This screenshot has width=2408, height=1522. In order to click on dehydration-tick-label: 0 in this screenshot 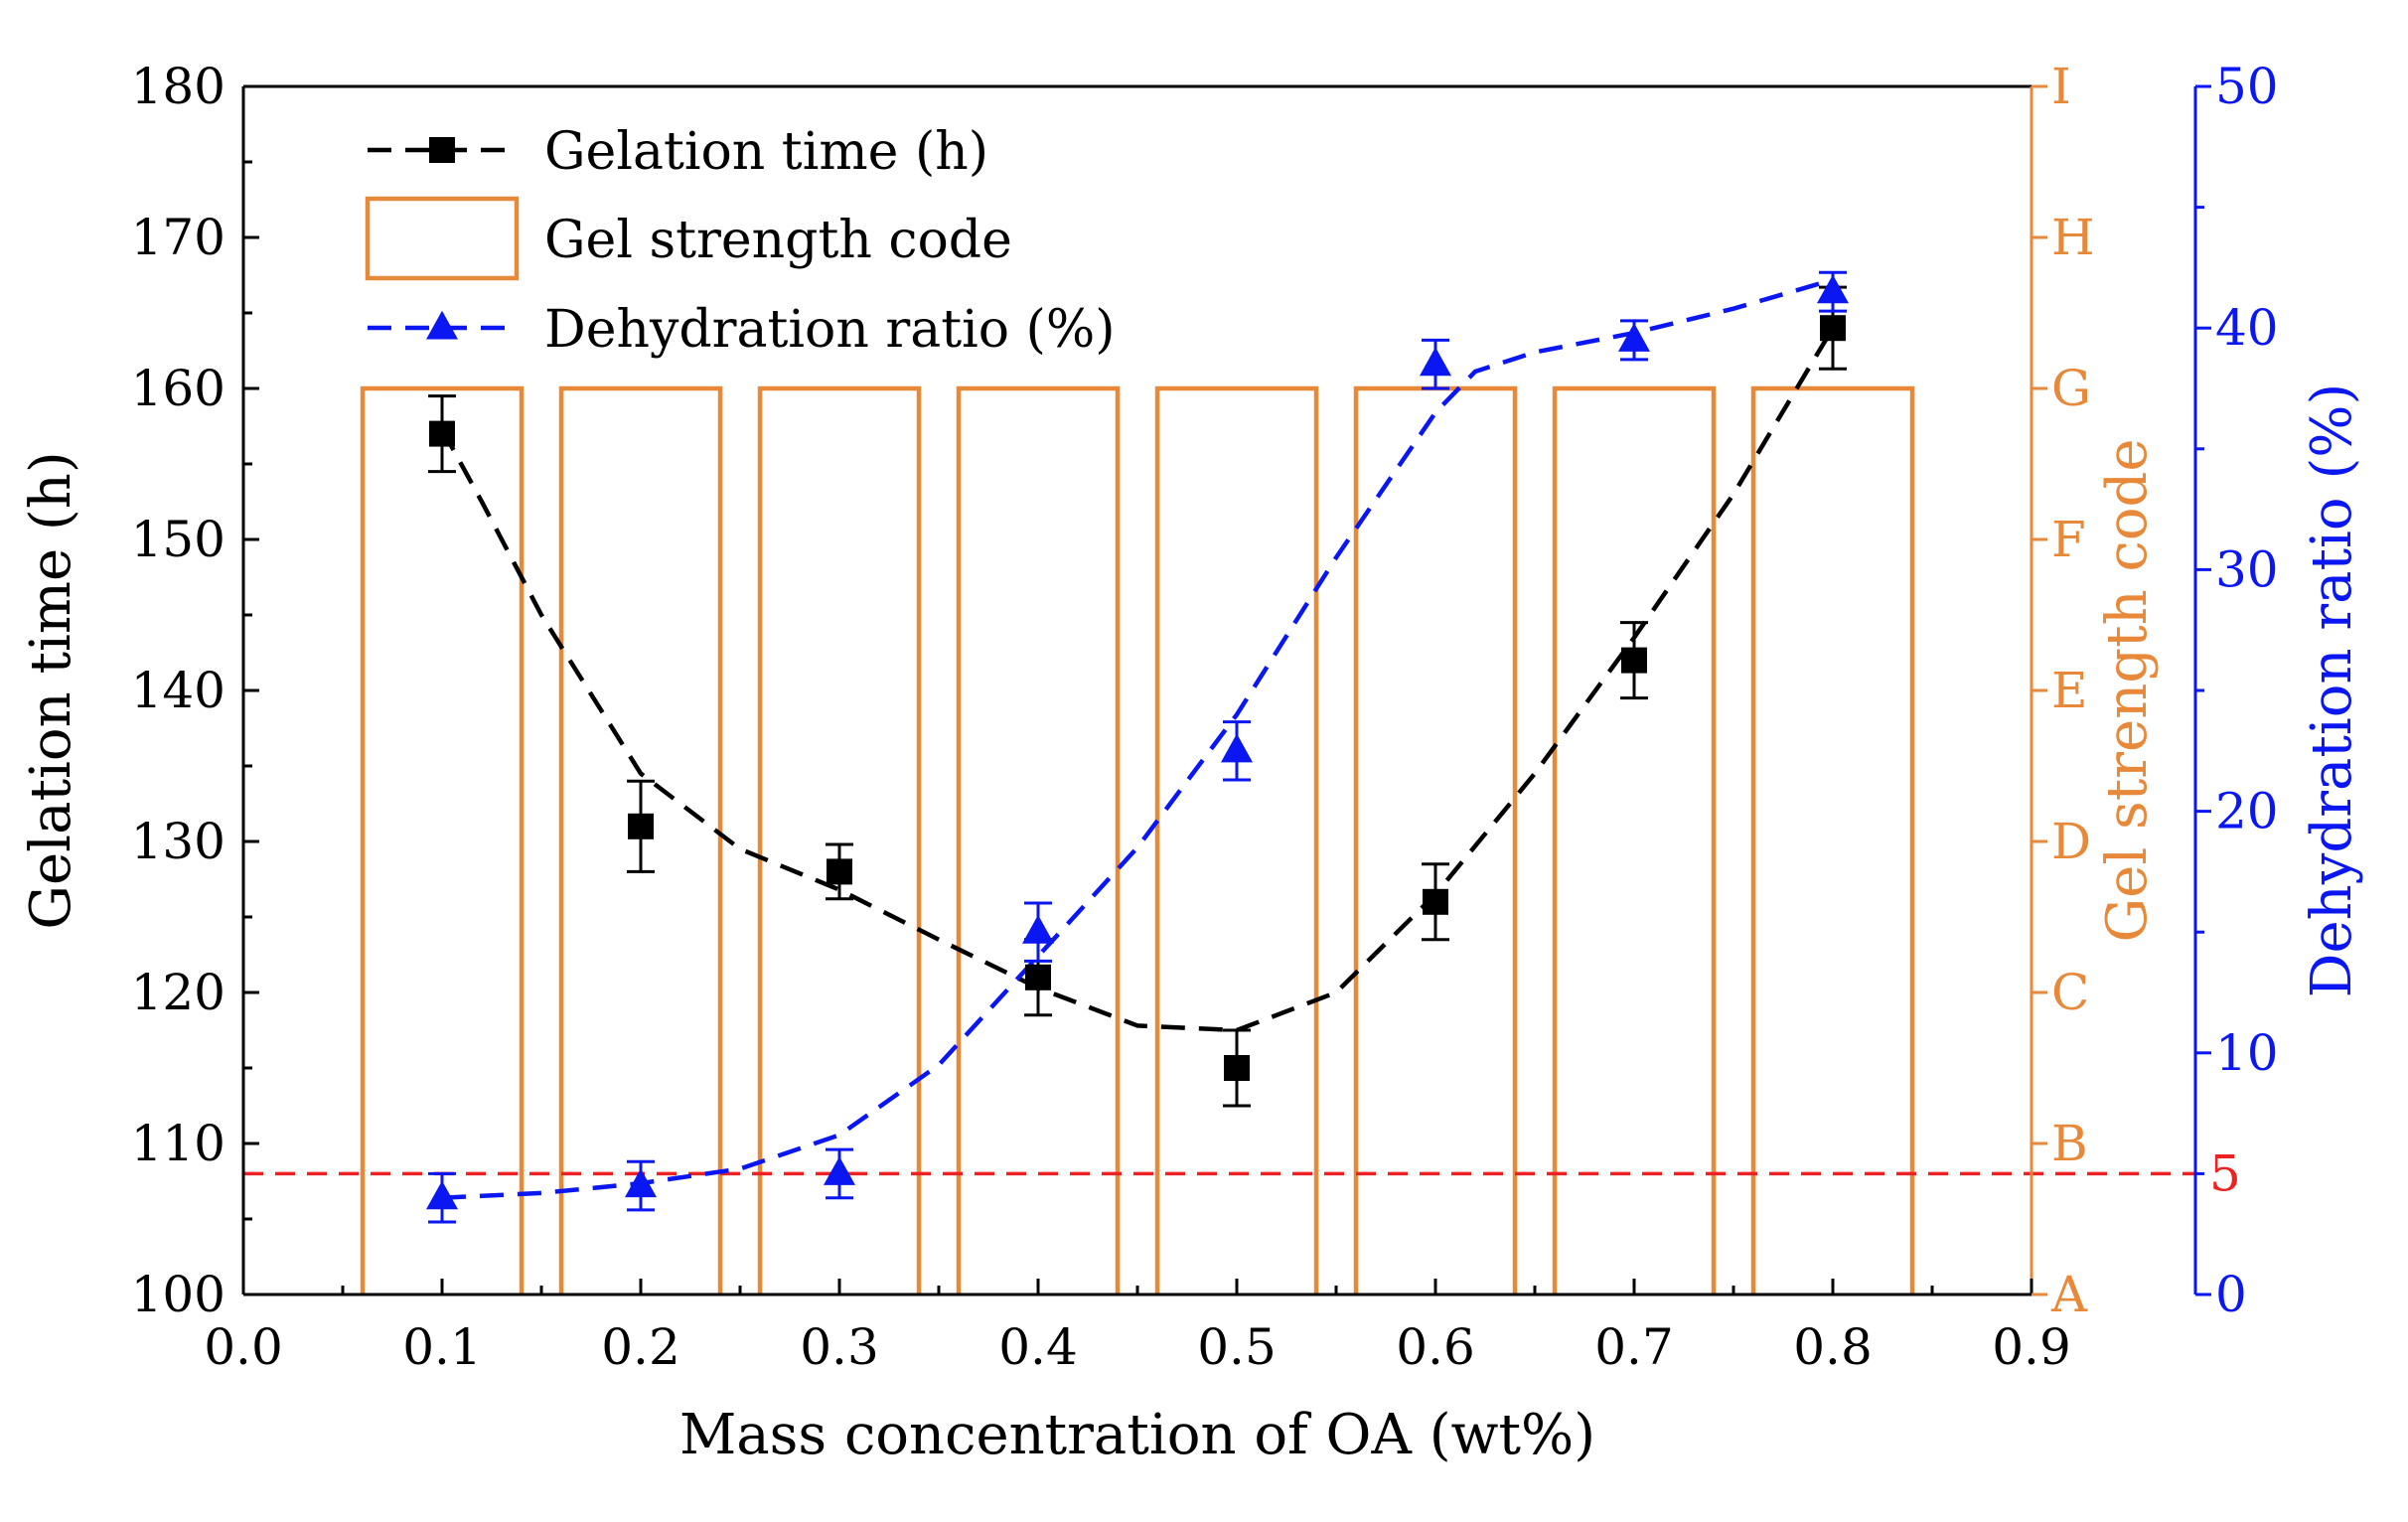, I will do `click(2231, 1294)`.